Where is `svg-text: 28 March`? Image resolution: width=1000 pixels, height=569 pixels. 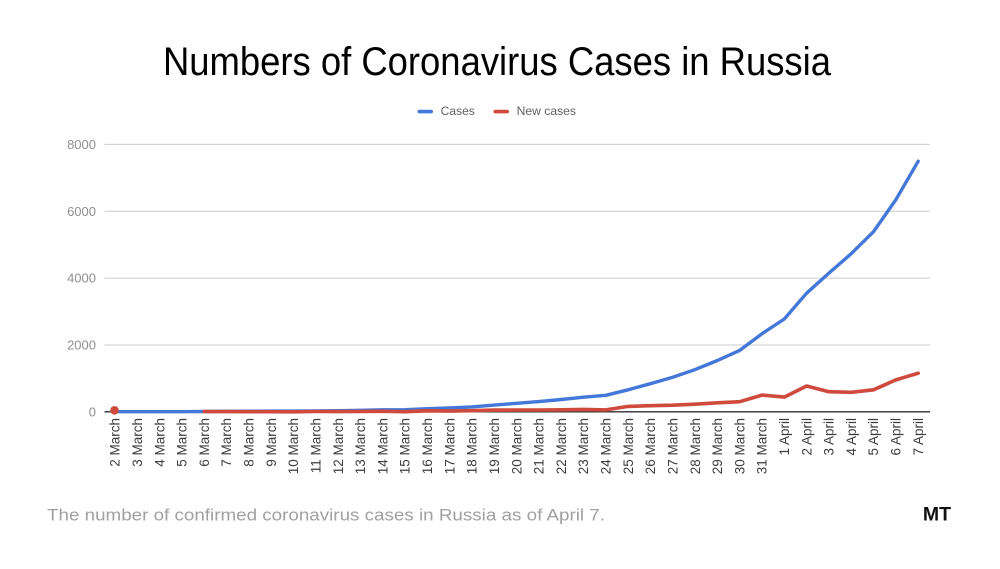 svg-text: 28 March is located at coordinates (695, 446).